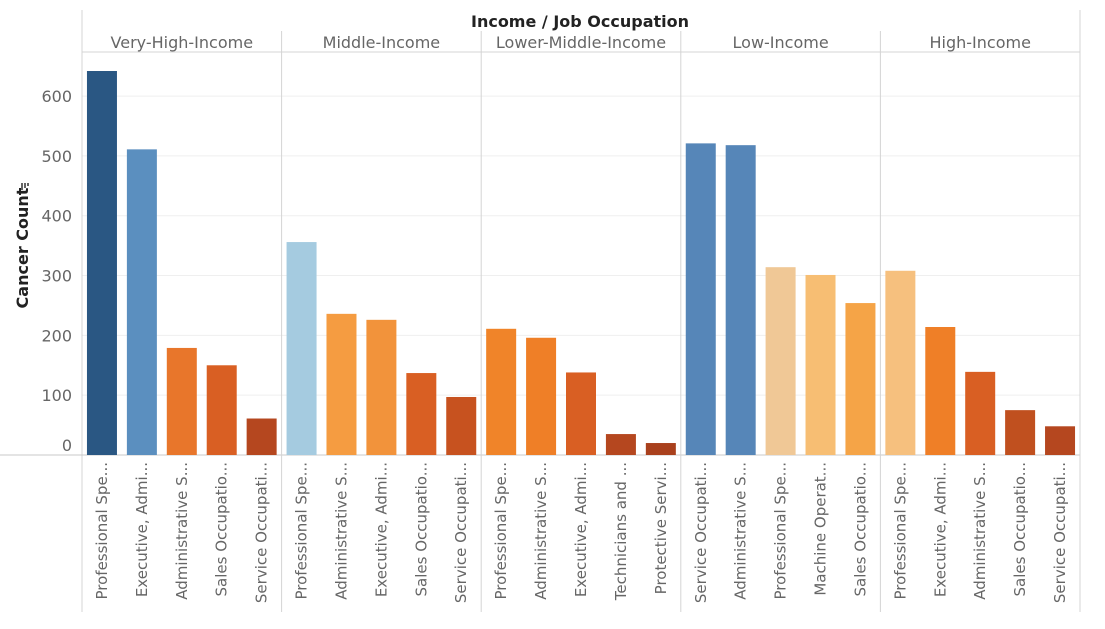 The height and width of the screenshot is (629, 1105). What do you see at coordinates (581, 42) in the screenshot?
I see `panel-header: Lower-Middle-Income` at bounding box center [581, 42].